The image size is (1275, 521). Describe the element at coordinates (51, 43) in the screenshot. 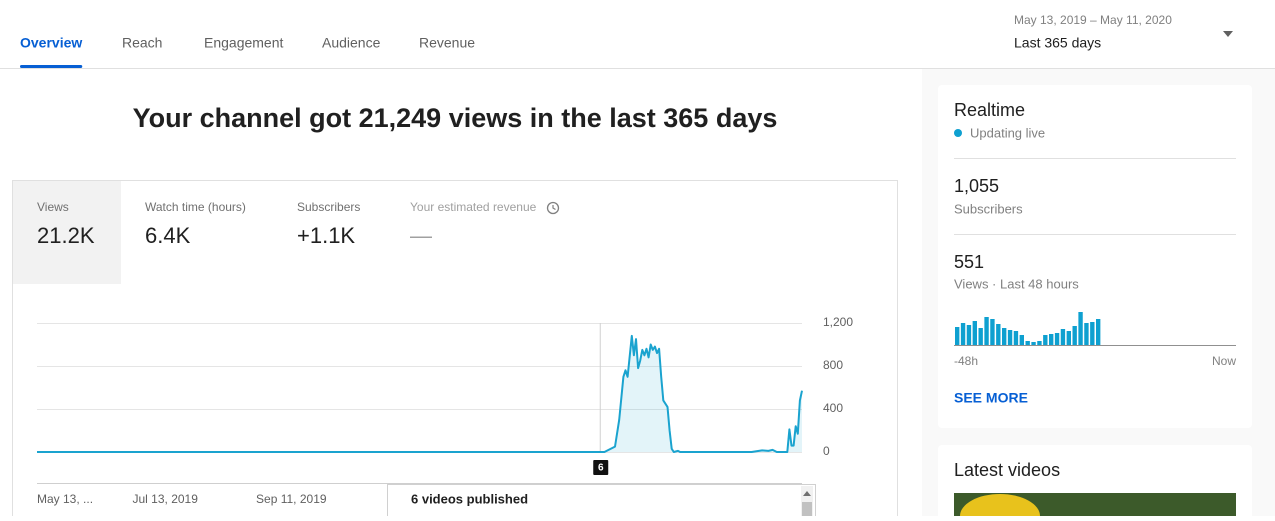

I see `nav-tab: Overview` at that location.